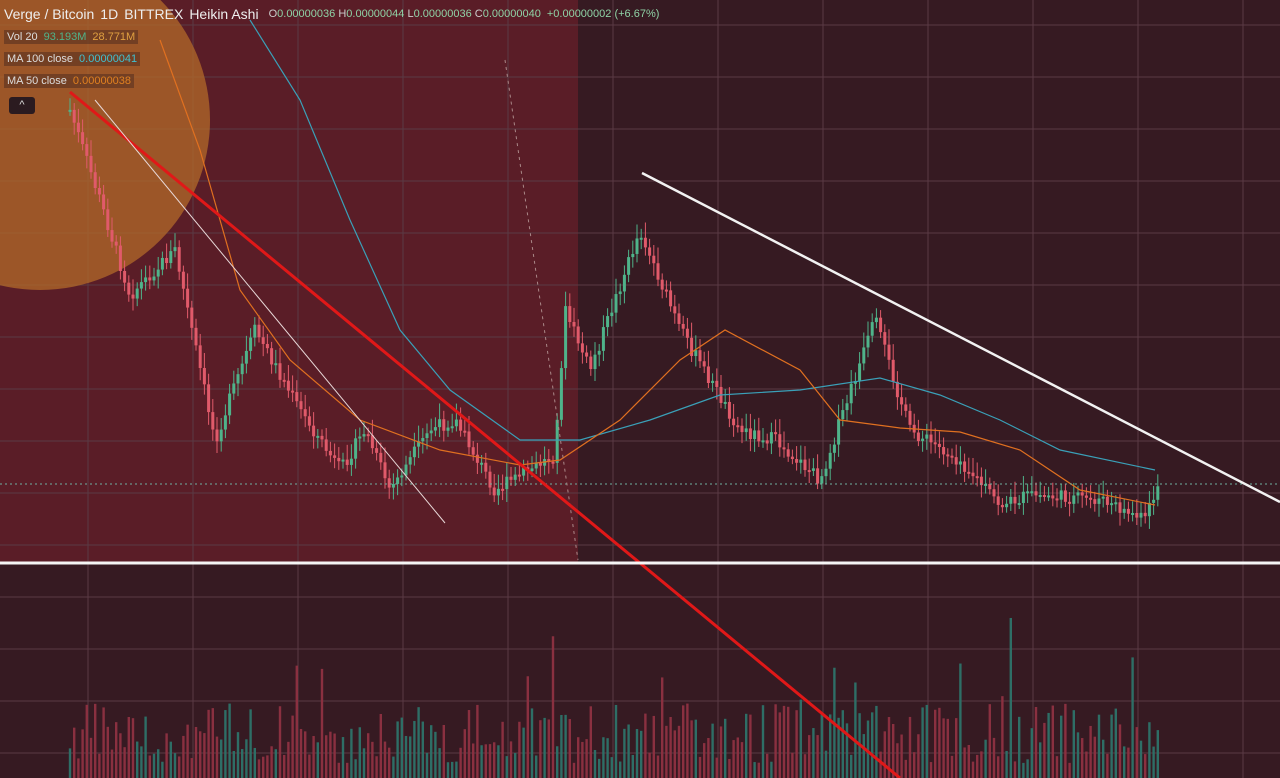  I want to click on ohlc-label: O, so click(273, 14).